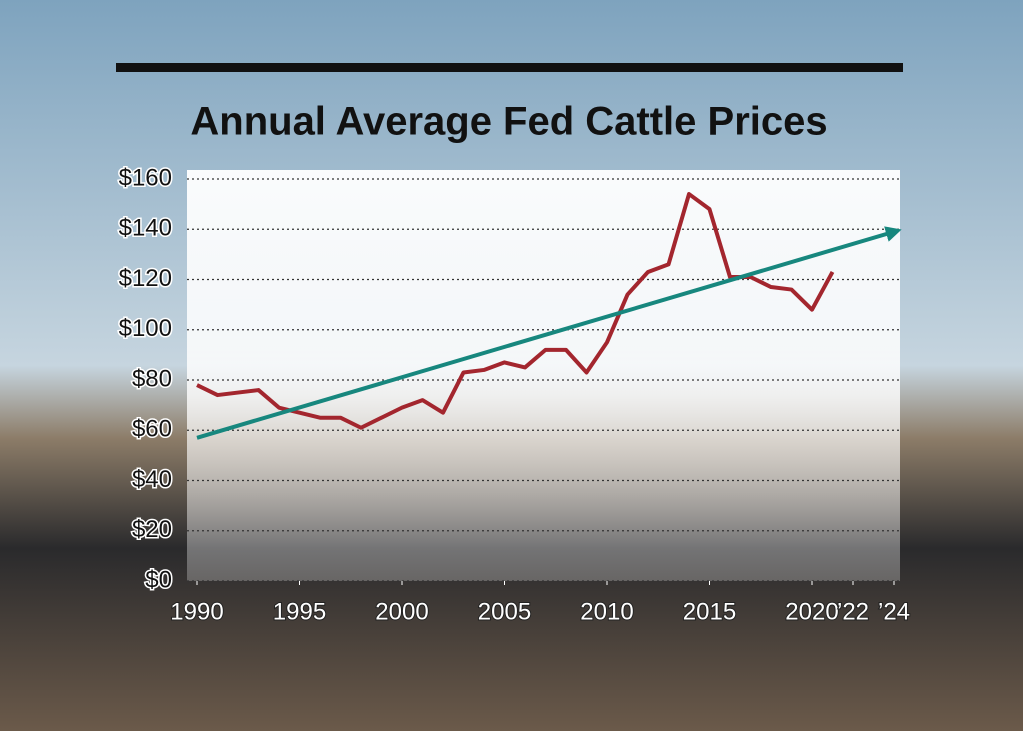 The width and height of the screenshot is (1023, 731). What do you see at coordinates (152, 429) in the screenshot?
I see `y-tick-label: $60` at bounding box center [152, 429].